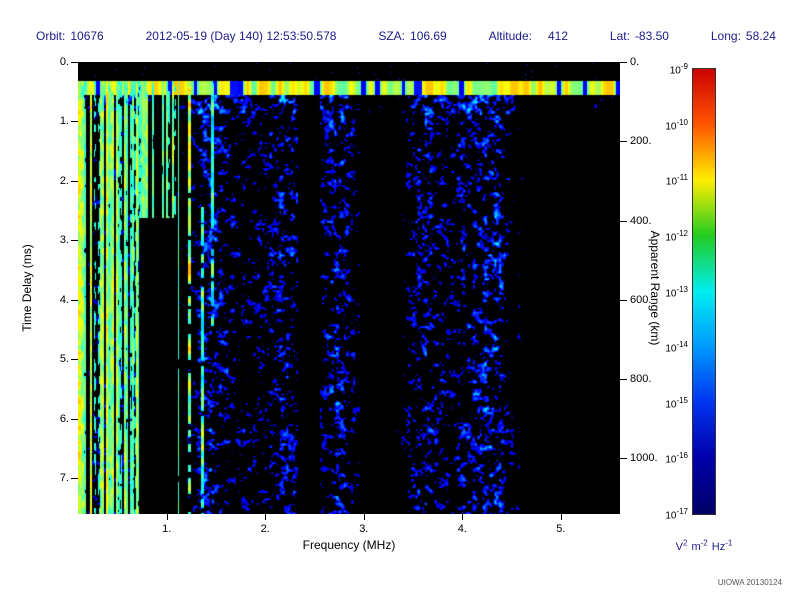 The image size is (800, 600). Describe the element at coordinates (678, 69) in the screenshot. I see `colorbar-tick-label: 10-9` at that location.